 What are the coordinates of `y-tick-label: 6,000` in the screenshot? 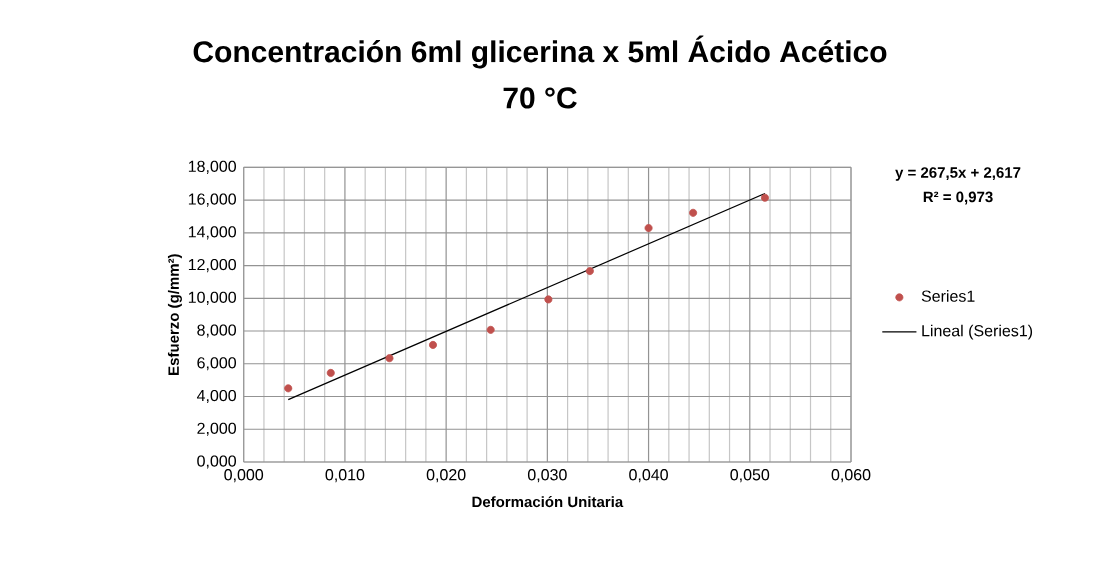 It's located at (217, 364).